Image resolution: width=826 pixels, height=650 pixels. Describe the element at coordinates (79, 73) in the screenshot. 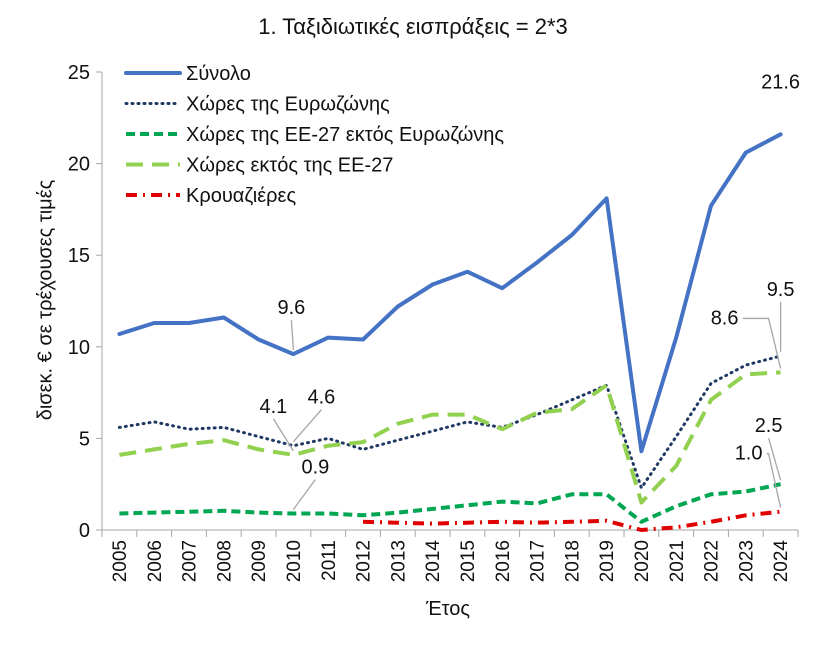

I see `y-tick-label: 25` at that location.